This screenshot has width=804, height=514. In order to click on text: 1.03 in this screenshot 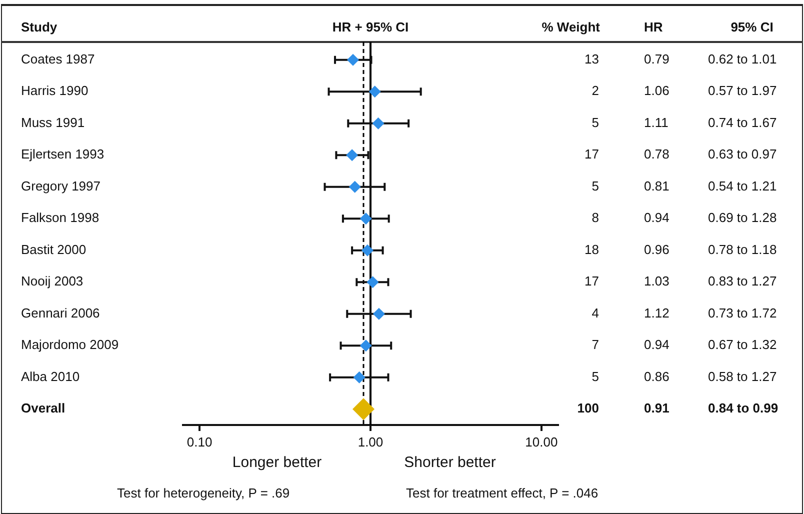, I will do `click(657, 281)`.